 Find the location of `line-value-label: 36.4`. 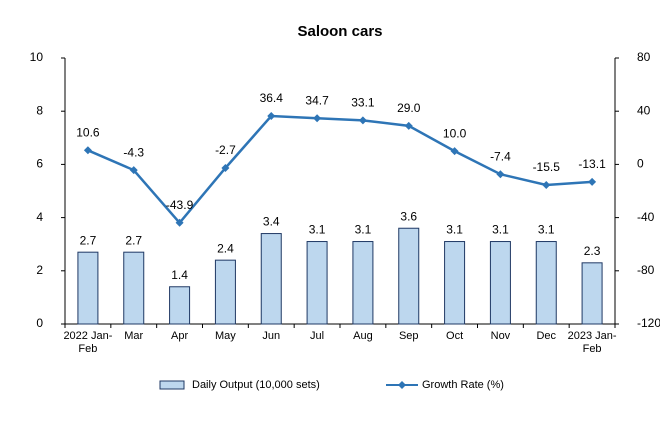

line-value-label: 36.4 is located at coordinates (272, 98).